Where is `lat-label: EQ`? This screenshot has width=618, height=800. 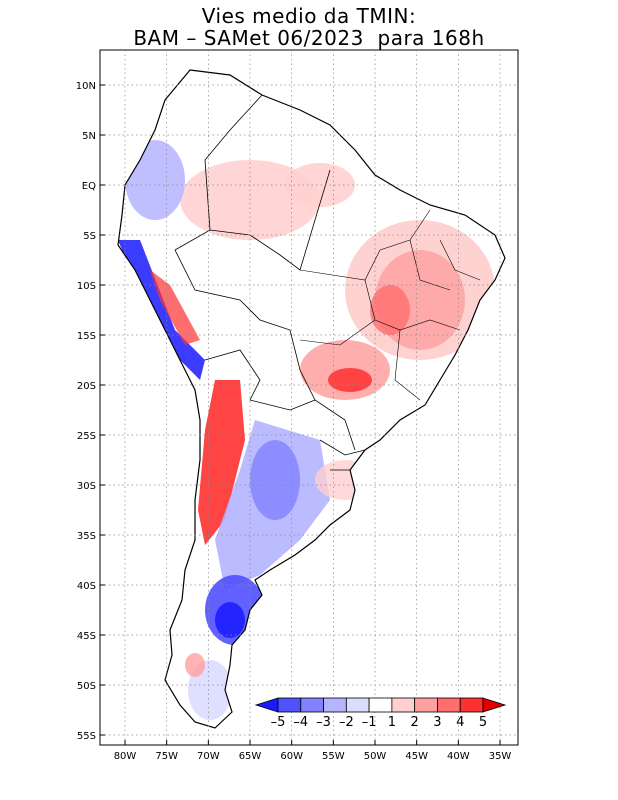 lat-label: EQ is located at coordinates (89, 186).